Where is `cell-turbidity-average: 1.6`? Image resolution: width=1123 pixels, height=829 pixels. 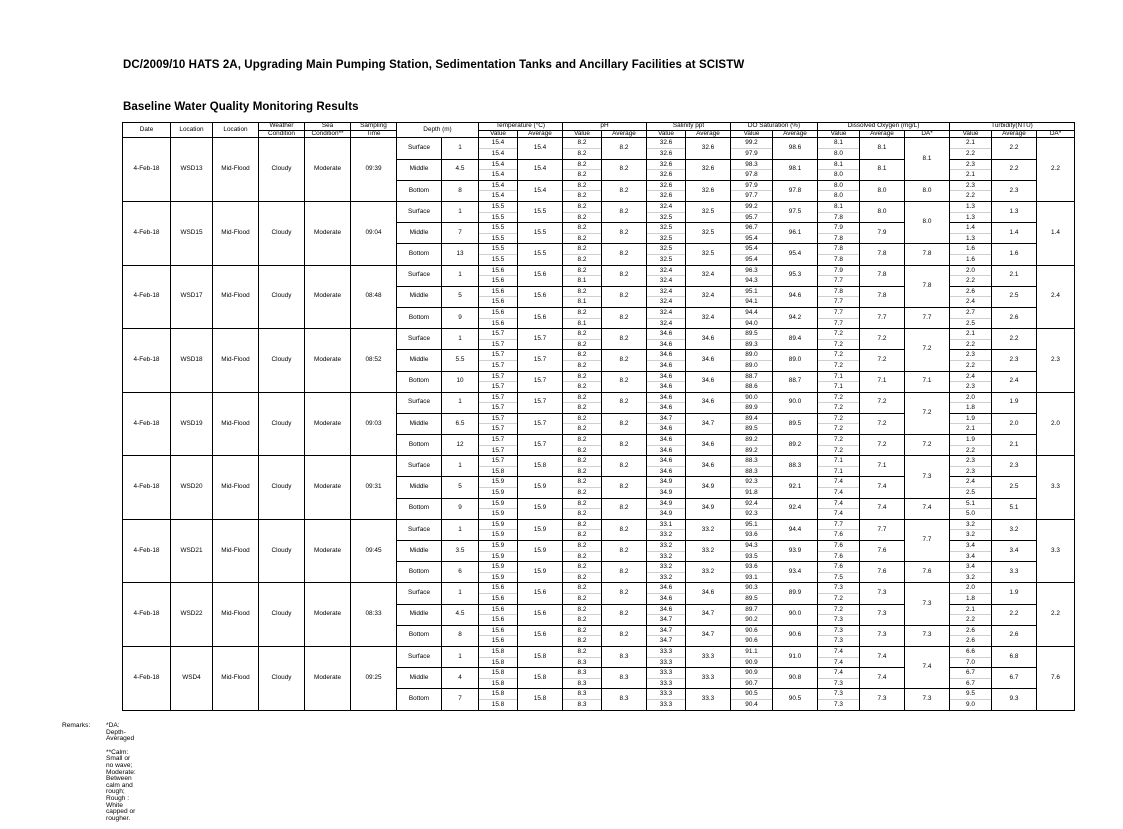
cell-turbidity-average: 1.6 is located at coordinates (1014, 254).